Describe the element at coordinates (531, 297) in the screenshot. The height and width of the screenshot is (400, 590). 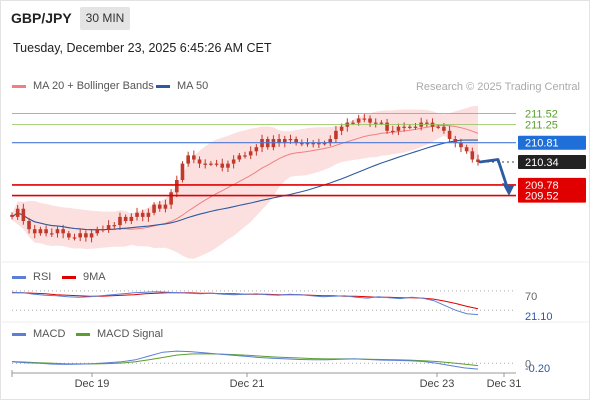
I see `rsi-tick-70: 70` at that location.